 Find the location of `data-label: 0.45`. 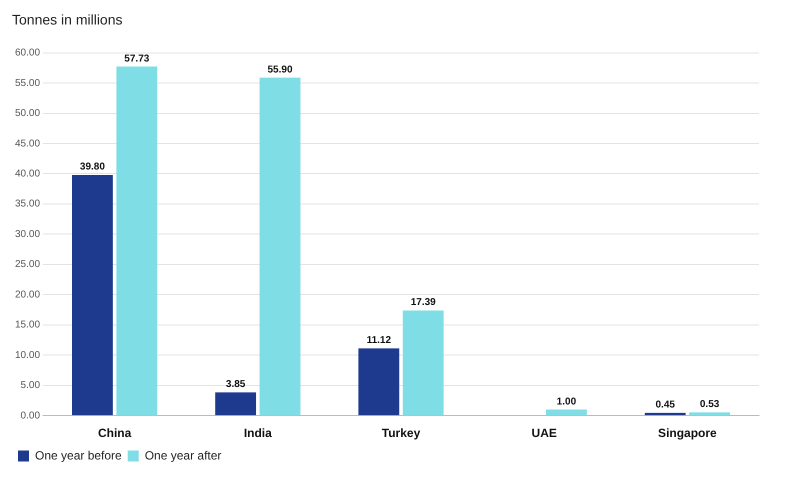

data-label: 0.45 is located at coordinates (665, 405).